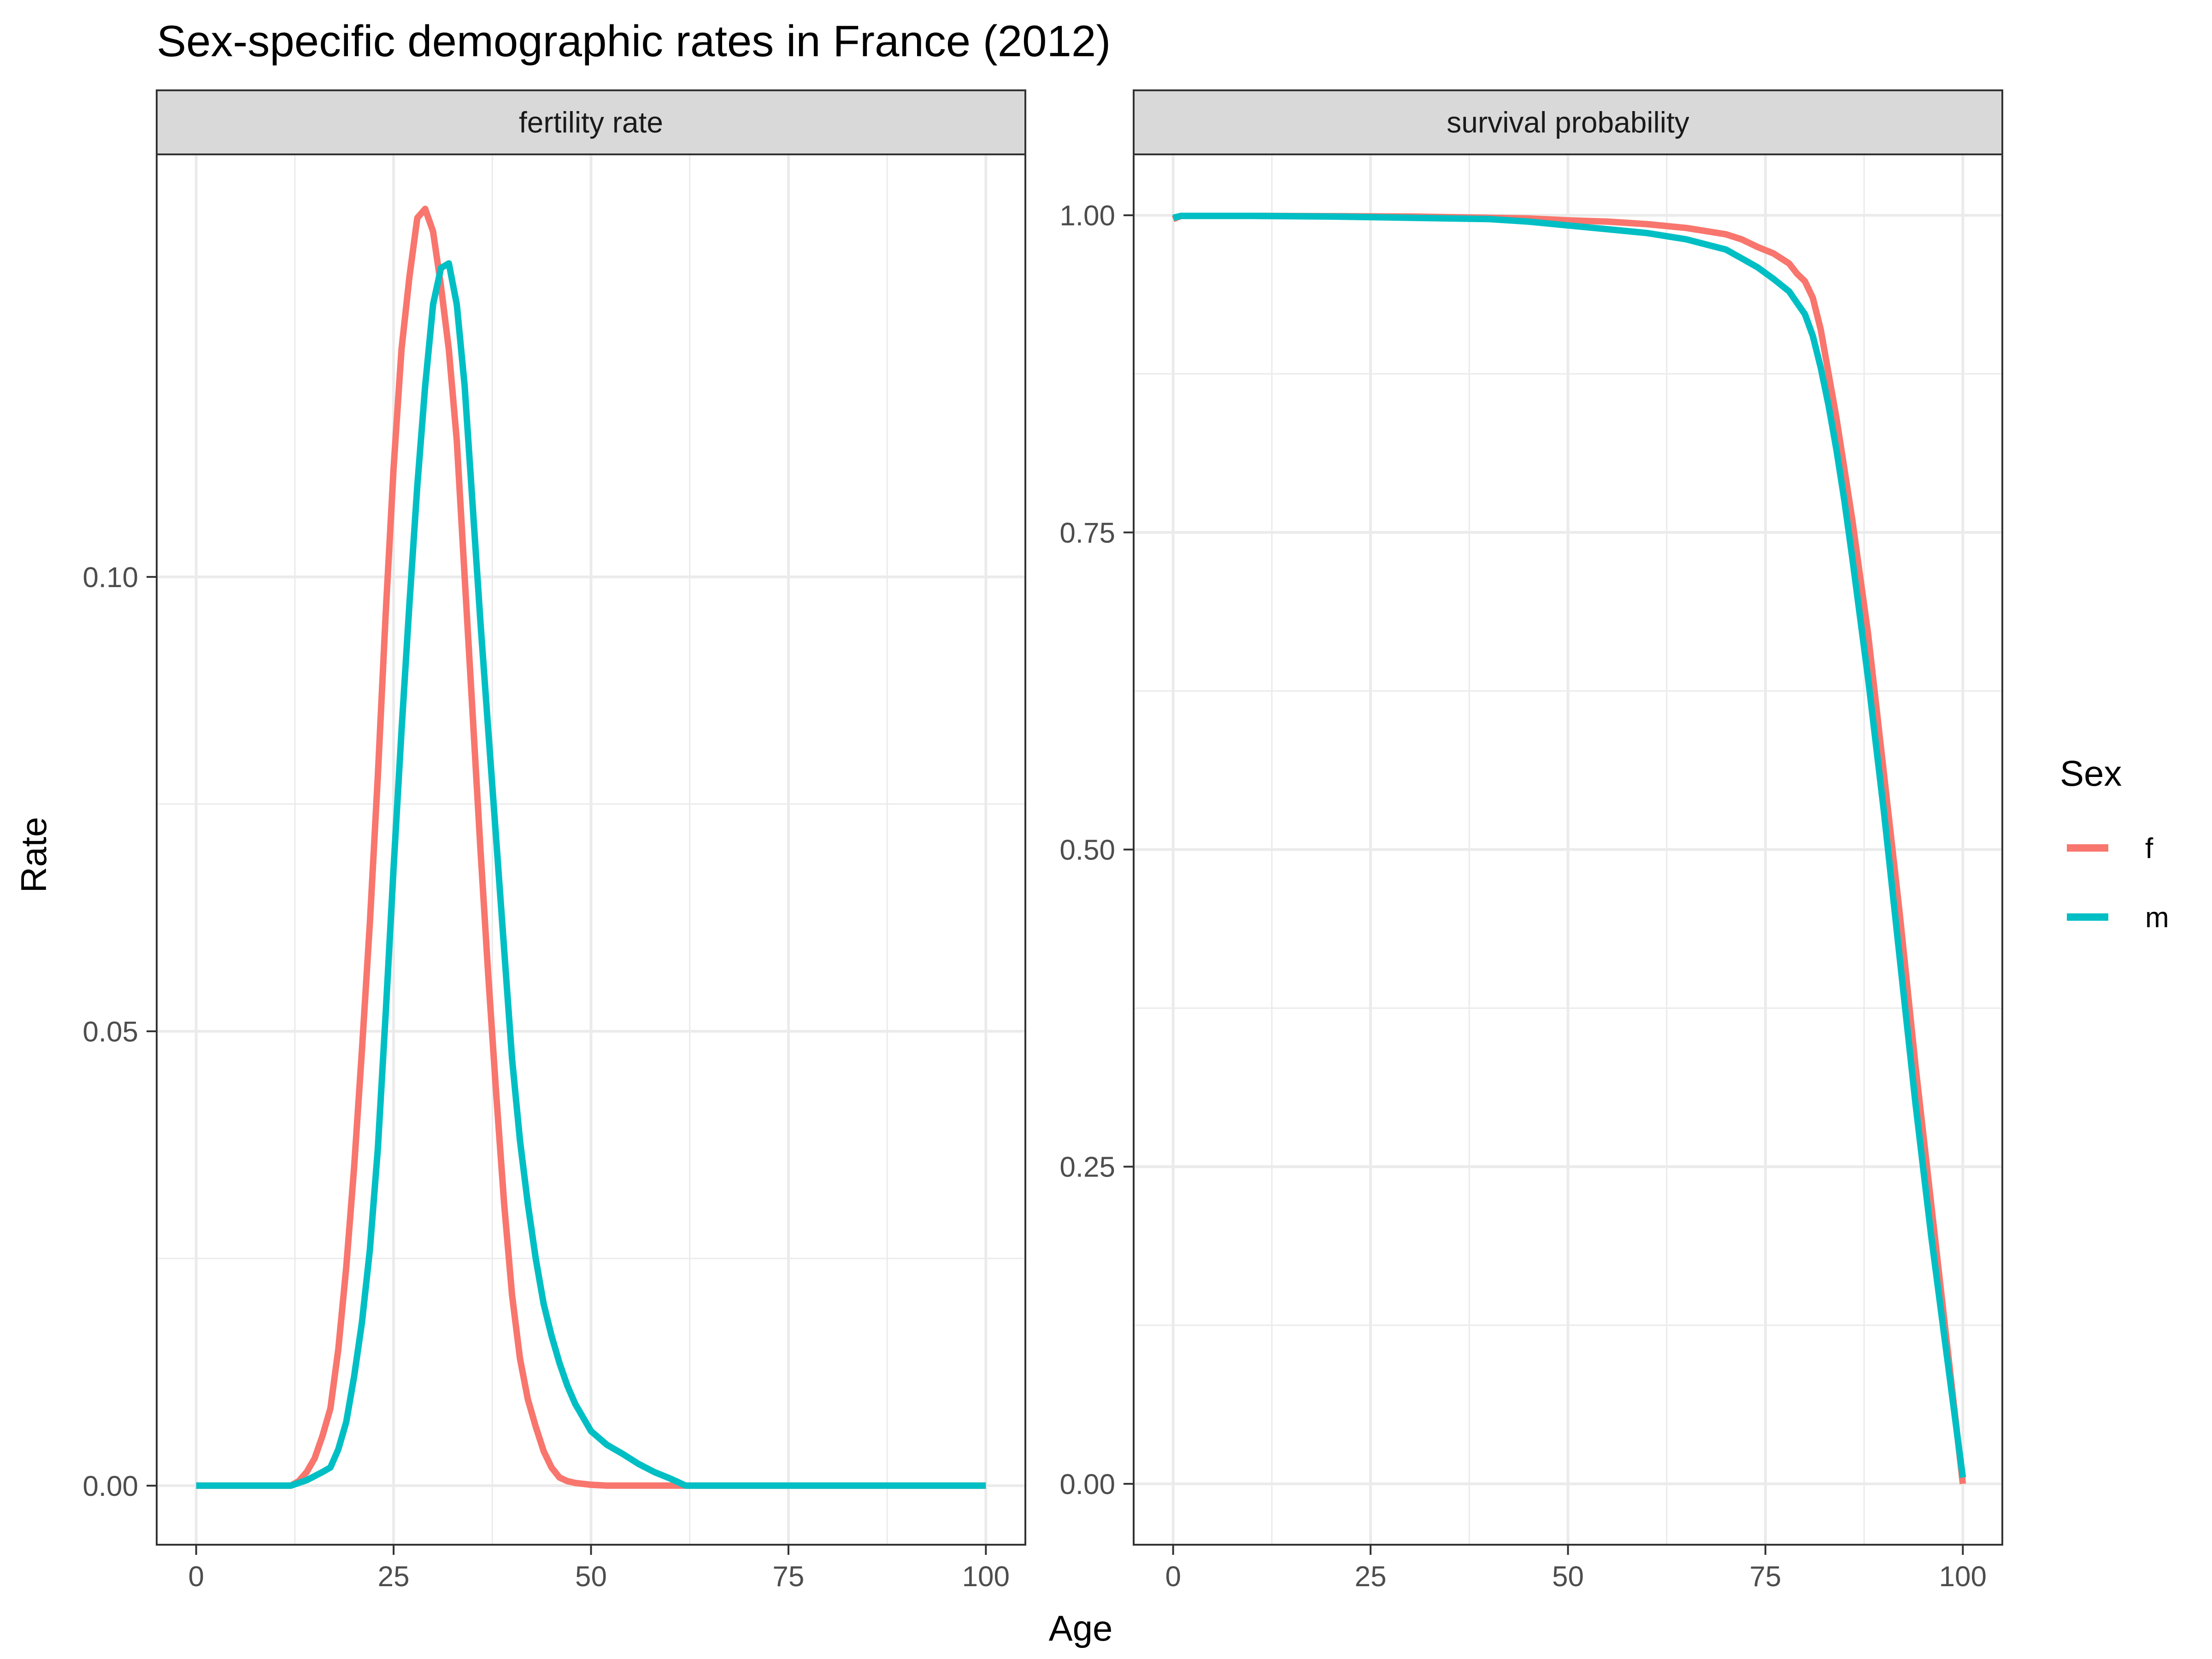 This screenshot has width=2212, height=1659. What do you see at coordinates (2091, 773) in the screenshot?
I see `legend-title: Sex` at bounding box center [2091, 773].